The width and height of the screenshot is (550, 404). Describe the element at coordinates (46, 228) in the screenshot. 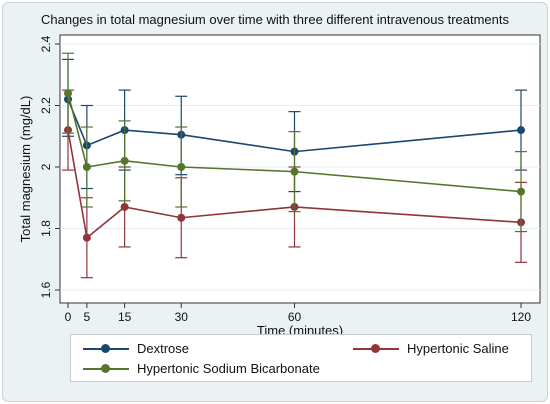

I see `y-tick-label: 1.8` at that location.